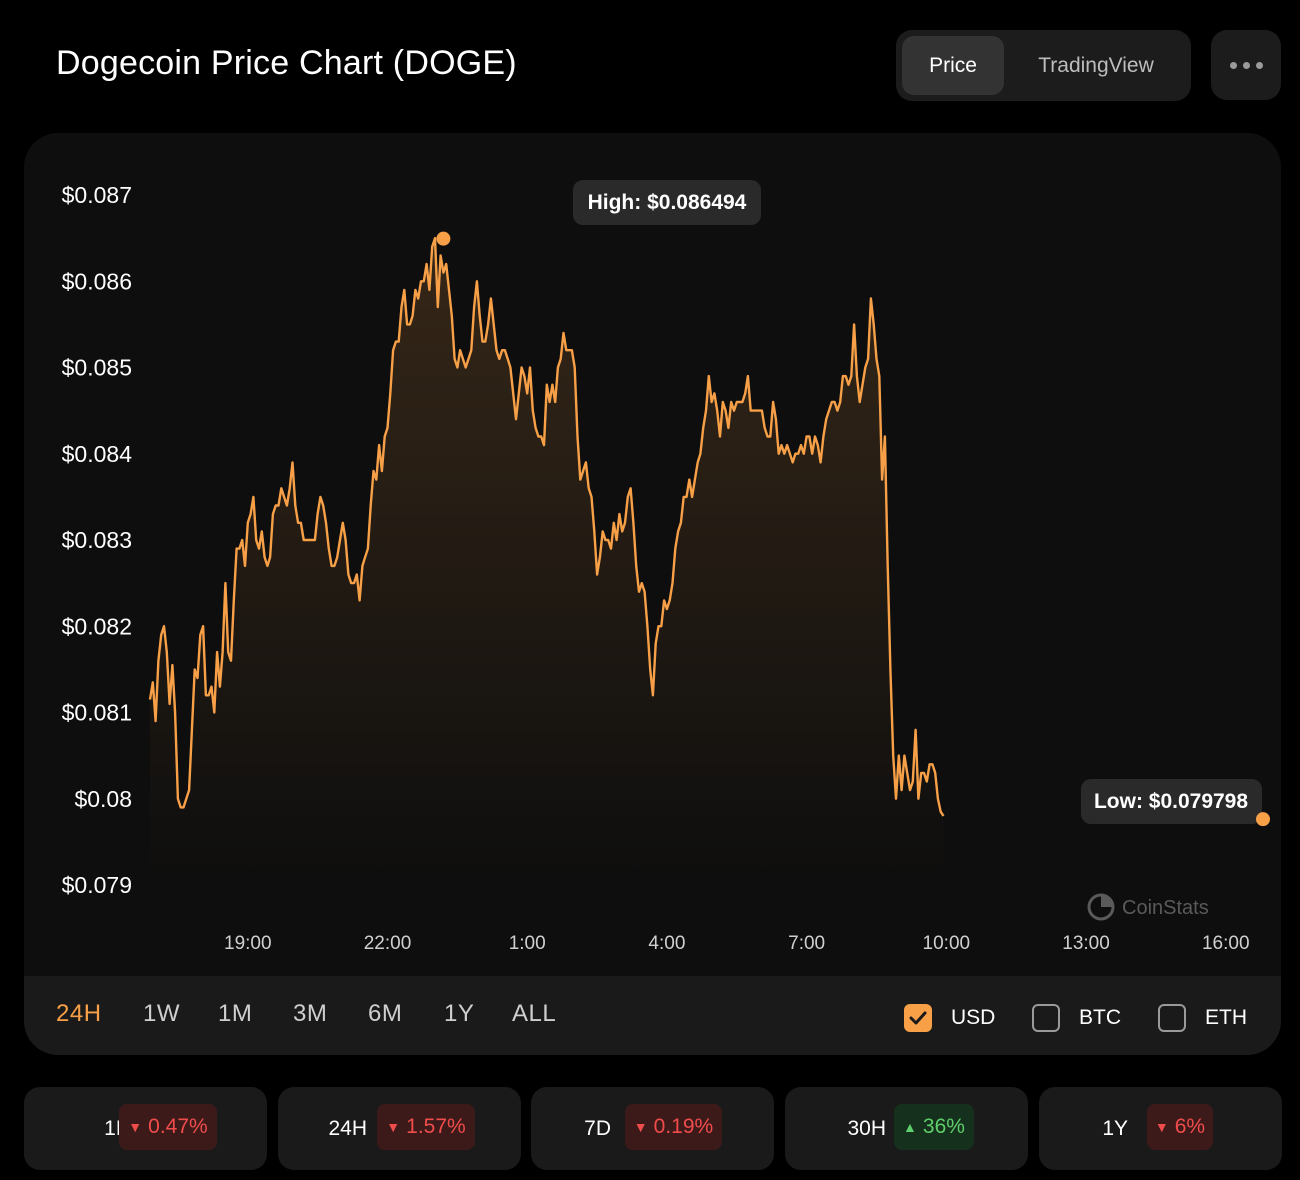 The image size is (1300, 1180). Describe the element at coordinates (388, 943) in the screenshot. I see `x-tick-label: 22:00` at that location.